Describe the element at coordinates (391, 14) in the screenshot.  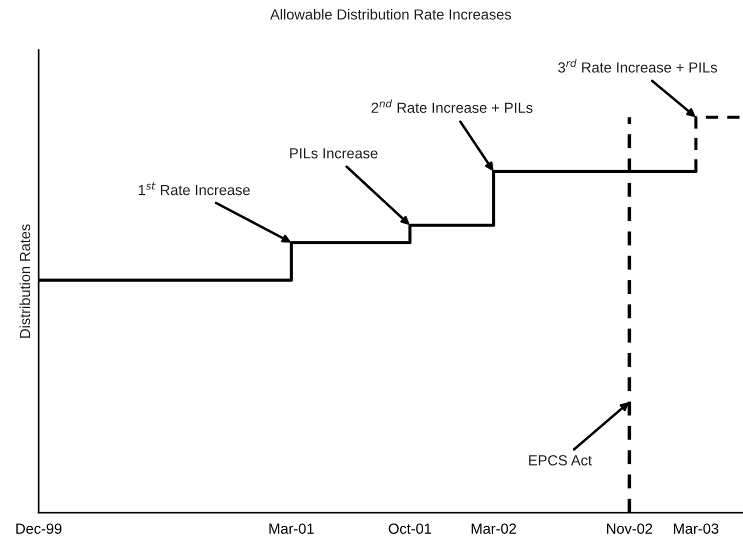
I see `chart-title: Allowable Distribution Rate Increases` at that location.